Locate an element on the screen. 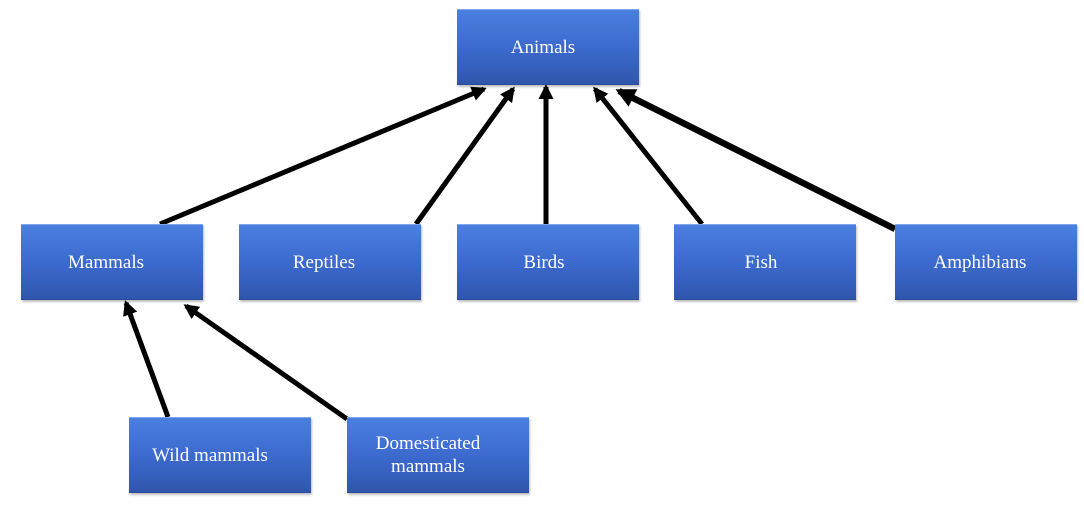 This screenshot has width=1084, height=512. node-wild-mammals: Wild mammals is located at coordinates (220, 455).